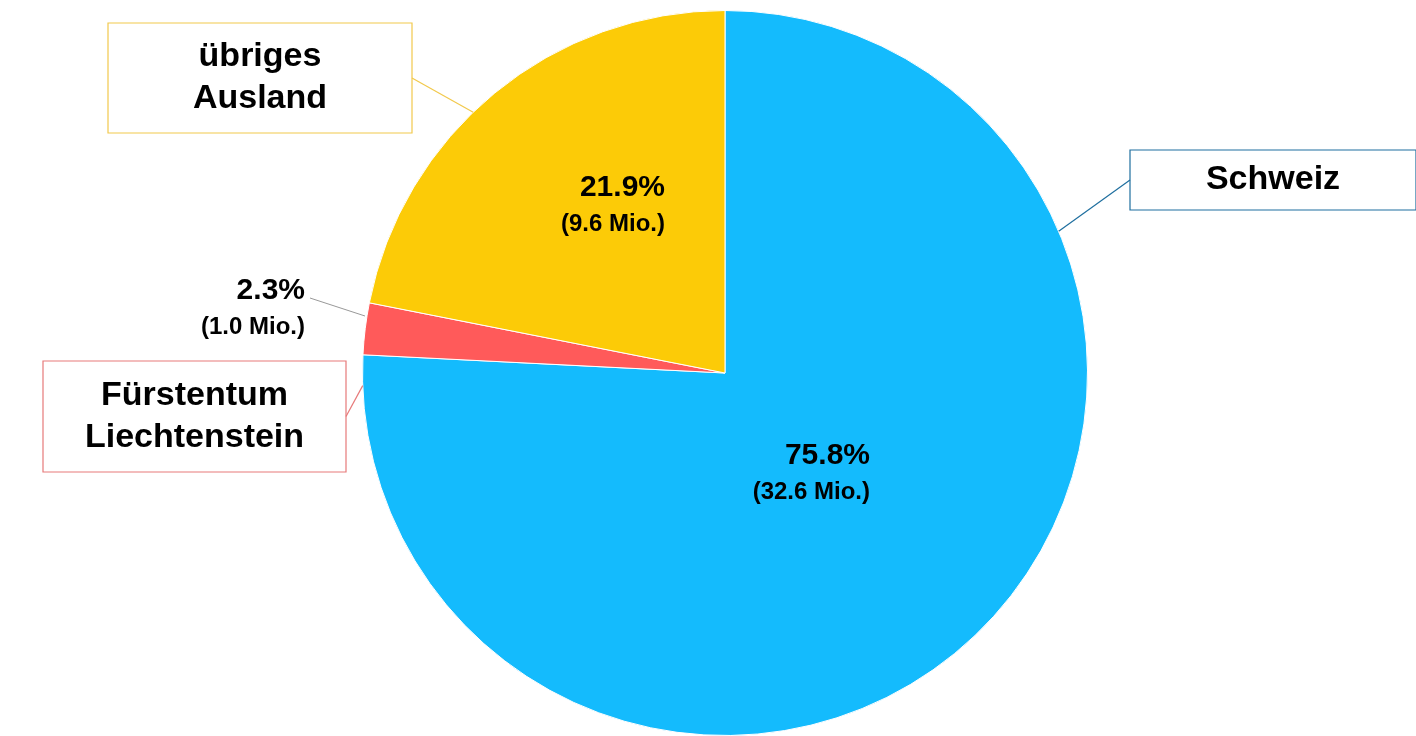  Describe the element at coordinates (811, 470) in the screenshot. I see `data-label: 75.8% (32.6 Mio.)` at that location.